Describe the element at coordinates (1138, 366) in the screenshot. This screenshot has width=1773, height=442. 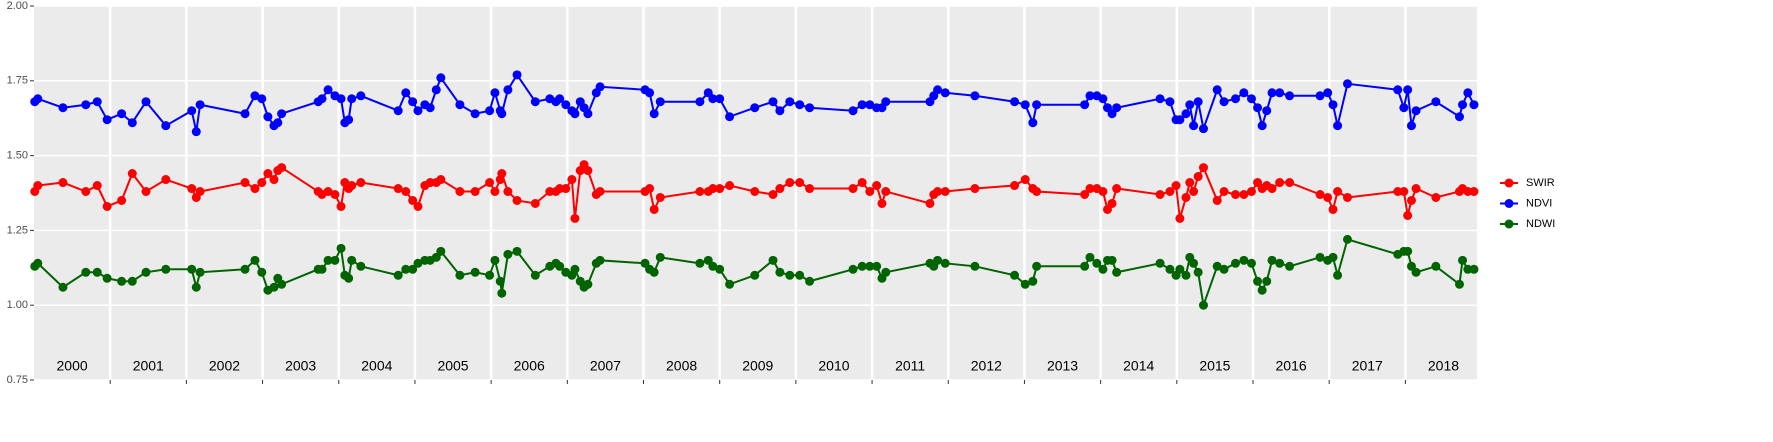
I see `x-year-label: 2014` at that location.